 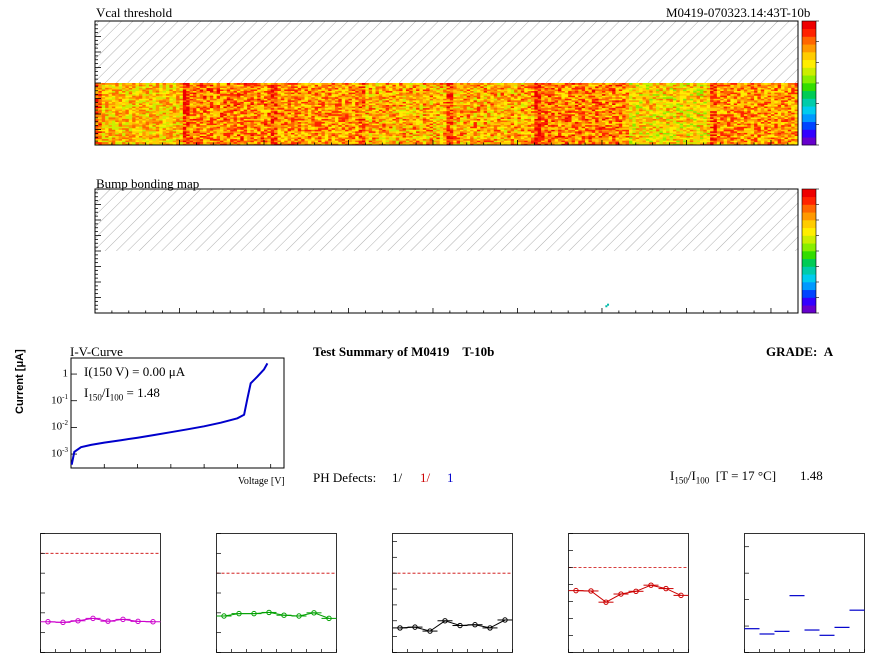 I want to click on iv-curve-plot, so click(x=177, y=413).